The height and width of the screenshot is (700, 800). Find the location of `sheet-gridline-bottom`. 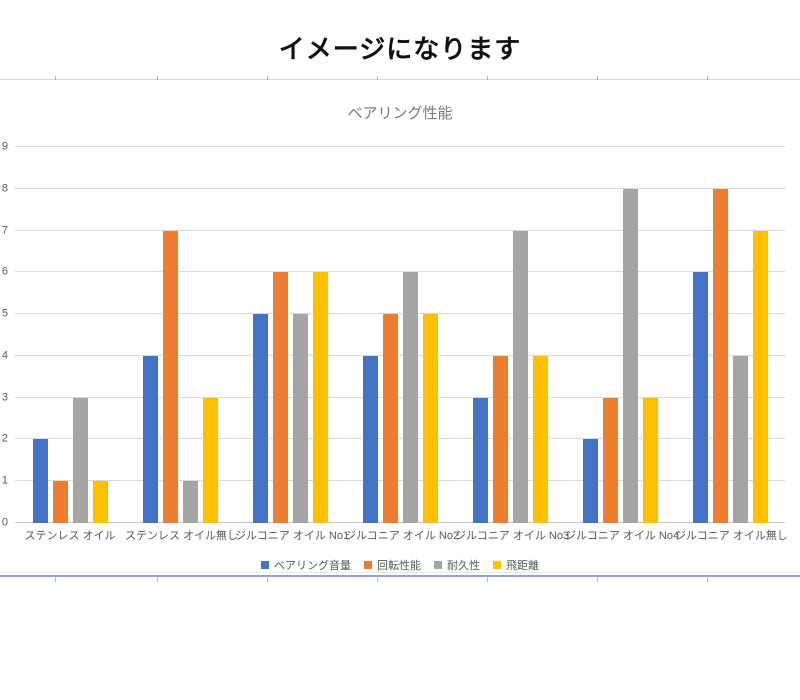

sheet-gridline-bottom is located at coordinates (400, 576).